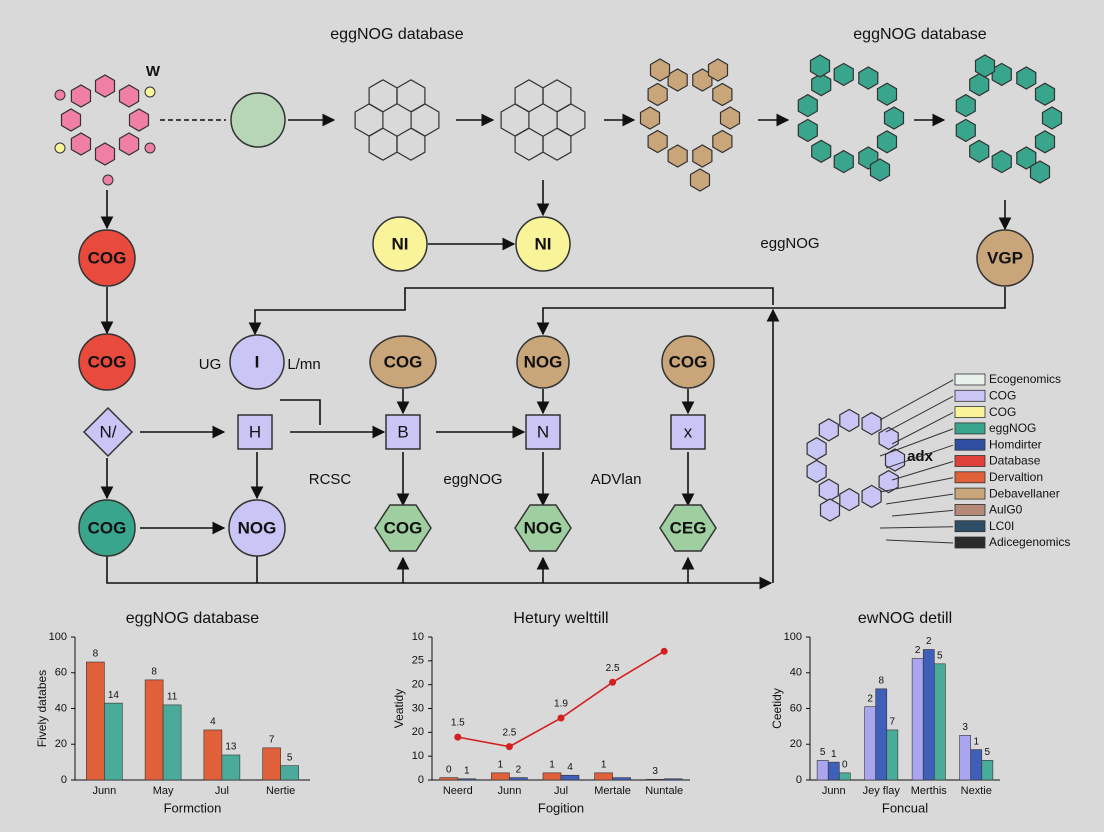 This screenshot has height=832, width=1104. Describe the element at coordinates (612, 791) in the screenshot. I see `x-tick-label: Mertale` at that location.